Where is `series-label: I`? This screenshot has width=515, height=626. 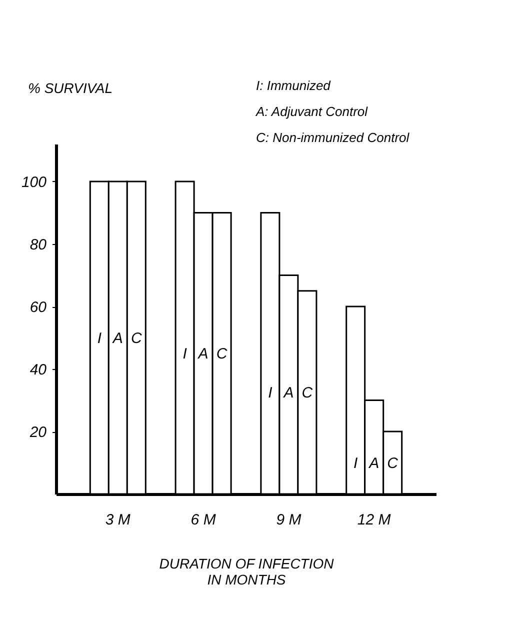
series-label: I is located at coordinates (356, 463).